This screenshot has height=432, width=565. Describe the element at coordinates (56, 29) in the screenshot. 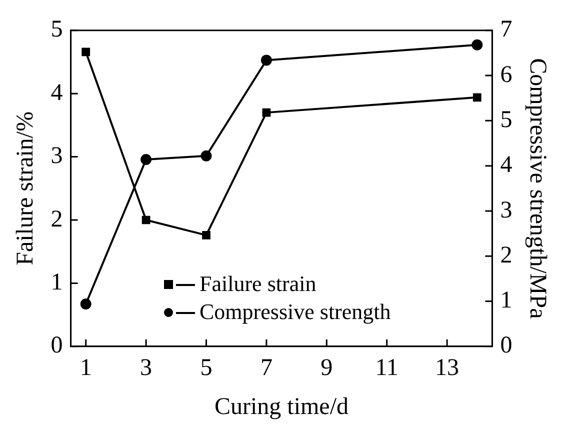

I see `y-tick-label: 5` at that location.